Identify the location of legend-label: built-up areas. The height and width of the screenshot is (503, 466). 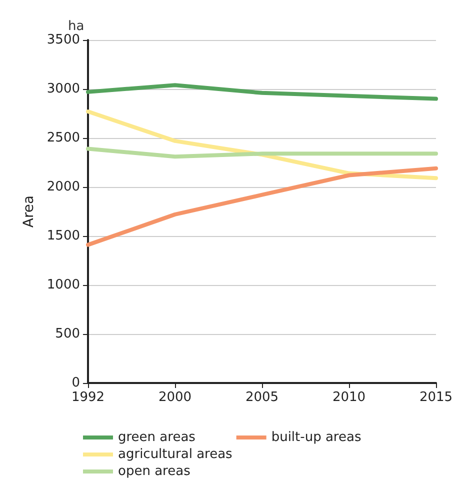
(316, 437).